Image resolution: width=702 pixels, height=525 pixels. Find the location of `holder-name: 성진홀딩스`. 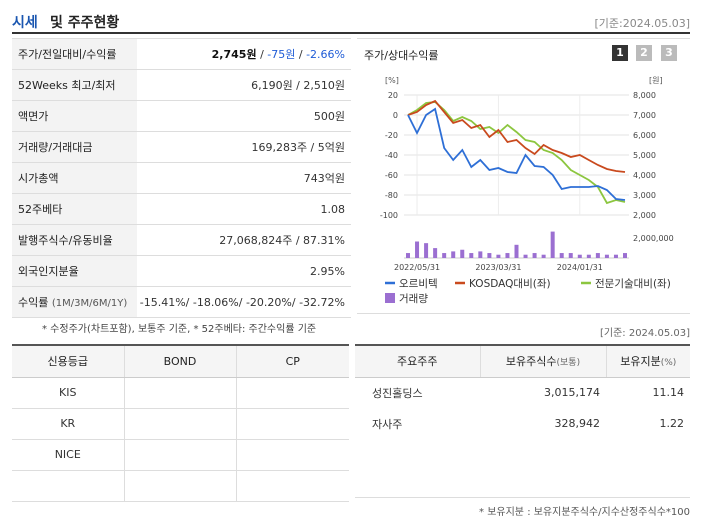

holder-name: 성진홀딩스 is located at coordinates (397, 393).